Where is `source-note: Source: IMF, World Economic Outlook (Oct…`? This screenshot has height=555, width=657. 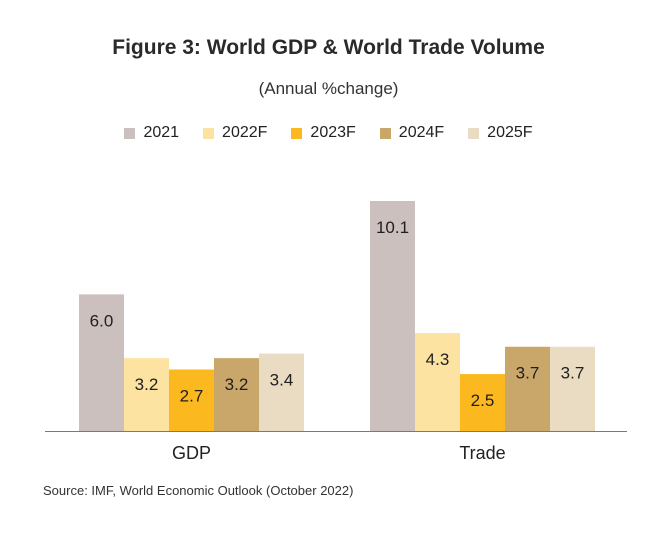
source-note: Source: IMF, World Economic Outlook (Oct… is located at coordinates (198, 490).